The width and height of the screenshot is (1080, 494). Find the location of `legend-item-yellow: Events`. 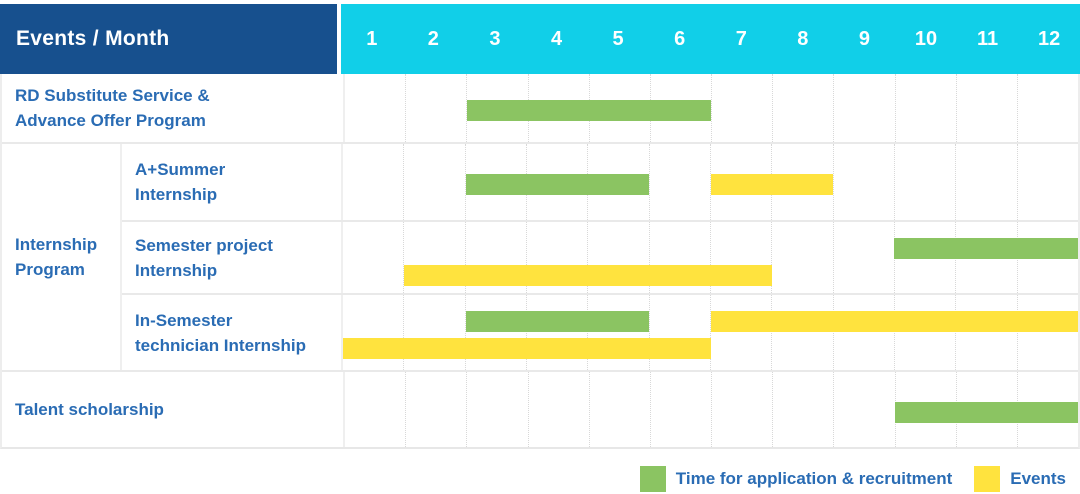

legend-item-yellow: Events is located at coordinates (1020, 479).